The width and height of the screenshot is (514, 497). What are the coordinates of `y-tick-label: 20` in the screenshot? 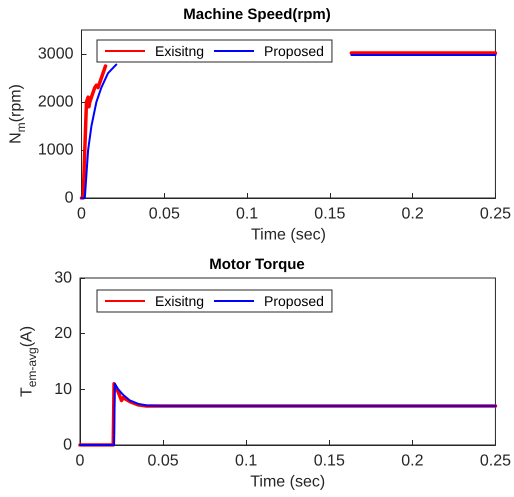 It's located at (63, 333).